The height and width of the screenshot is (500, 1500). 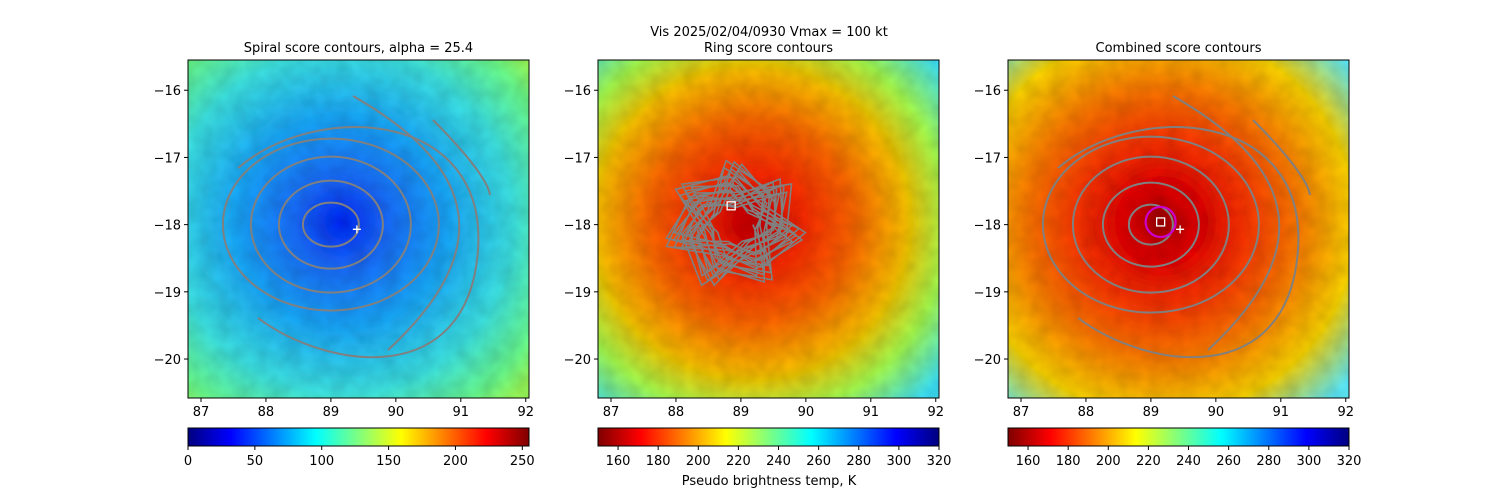 I want to click on panel-title: Combined score contours, so click(x=1179, y=48).